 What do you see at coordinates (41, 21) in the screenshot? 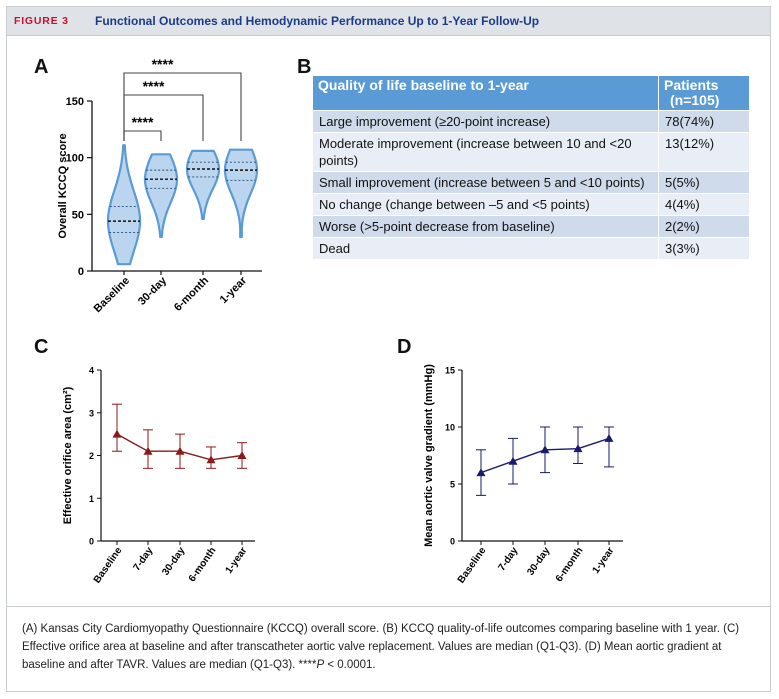
I see `figure-label: FIGURE 3` at bounding box center [41, 21].